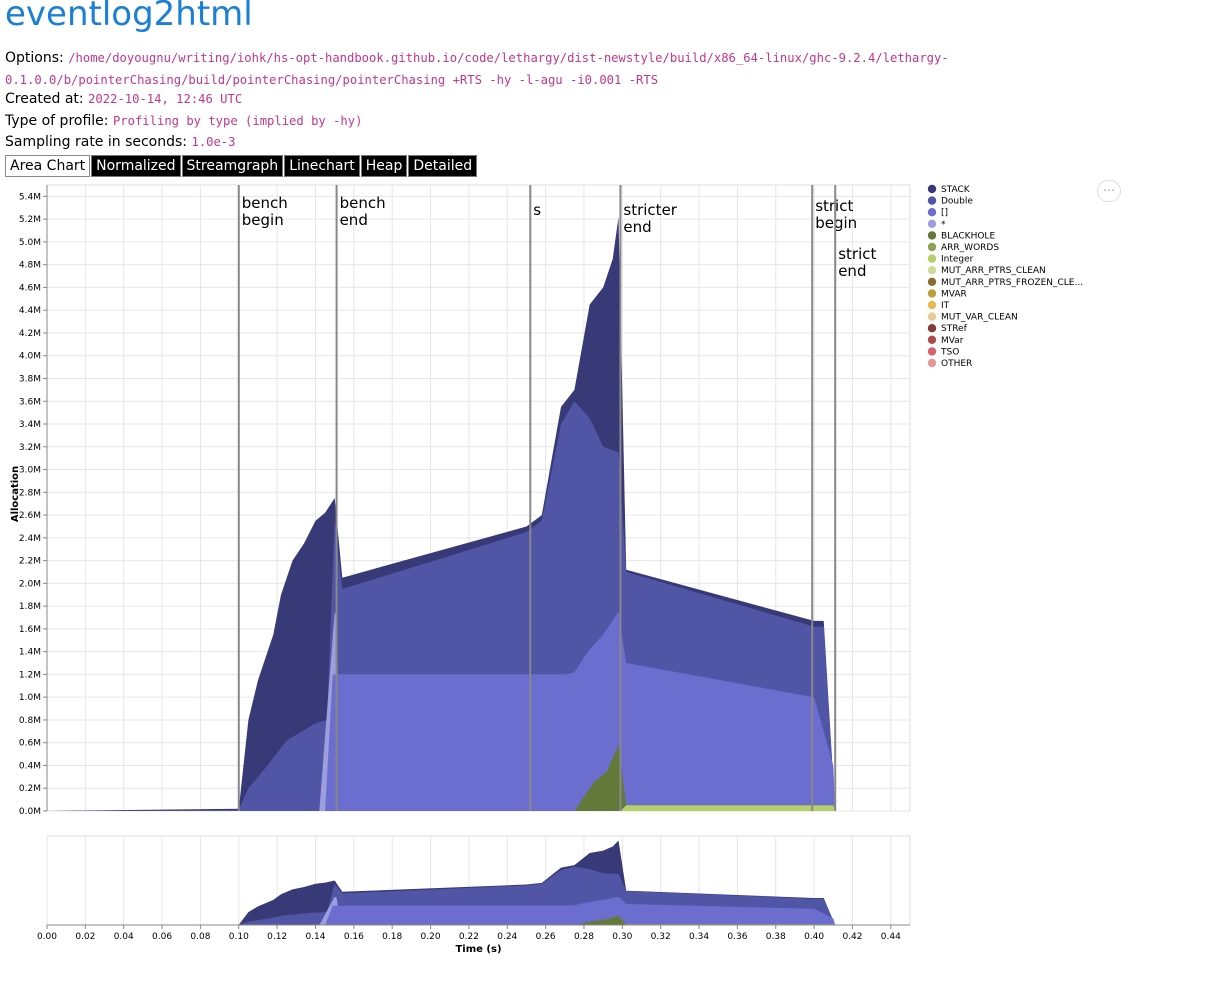  Describe the element at coordinates (165, 99) in the screenshot. I see `created-value: 2022-10-14, 12:46 UTC` at that location.